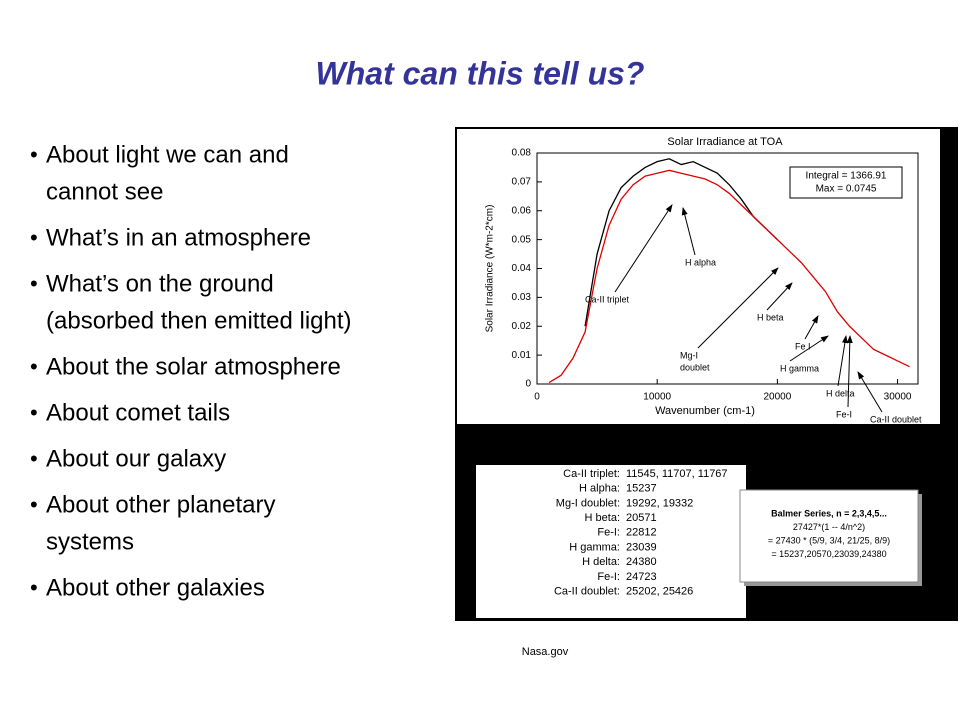 This screenshot has height=720, width=960. Describe the element at coordinates (178, 237) in the screenshot. I see `bullet-text: What’s in an atmosphere` at that location.